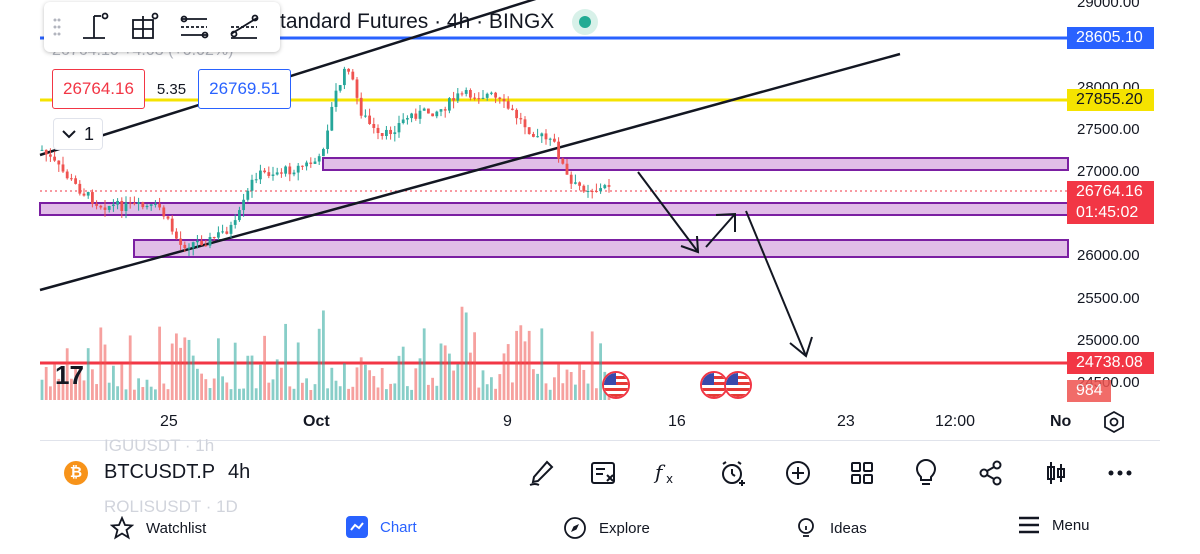  I want to click on layouts-icon, so click(862, 473).